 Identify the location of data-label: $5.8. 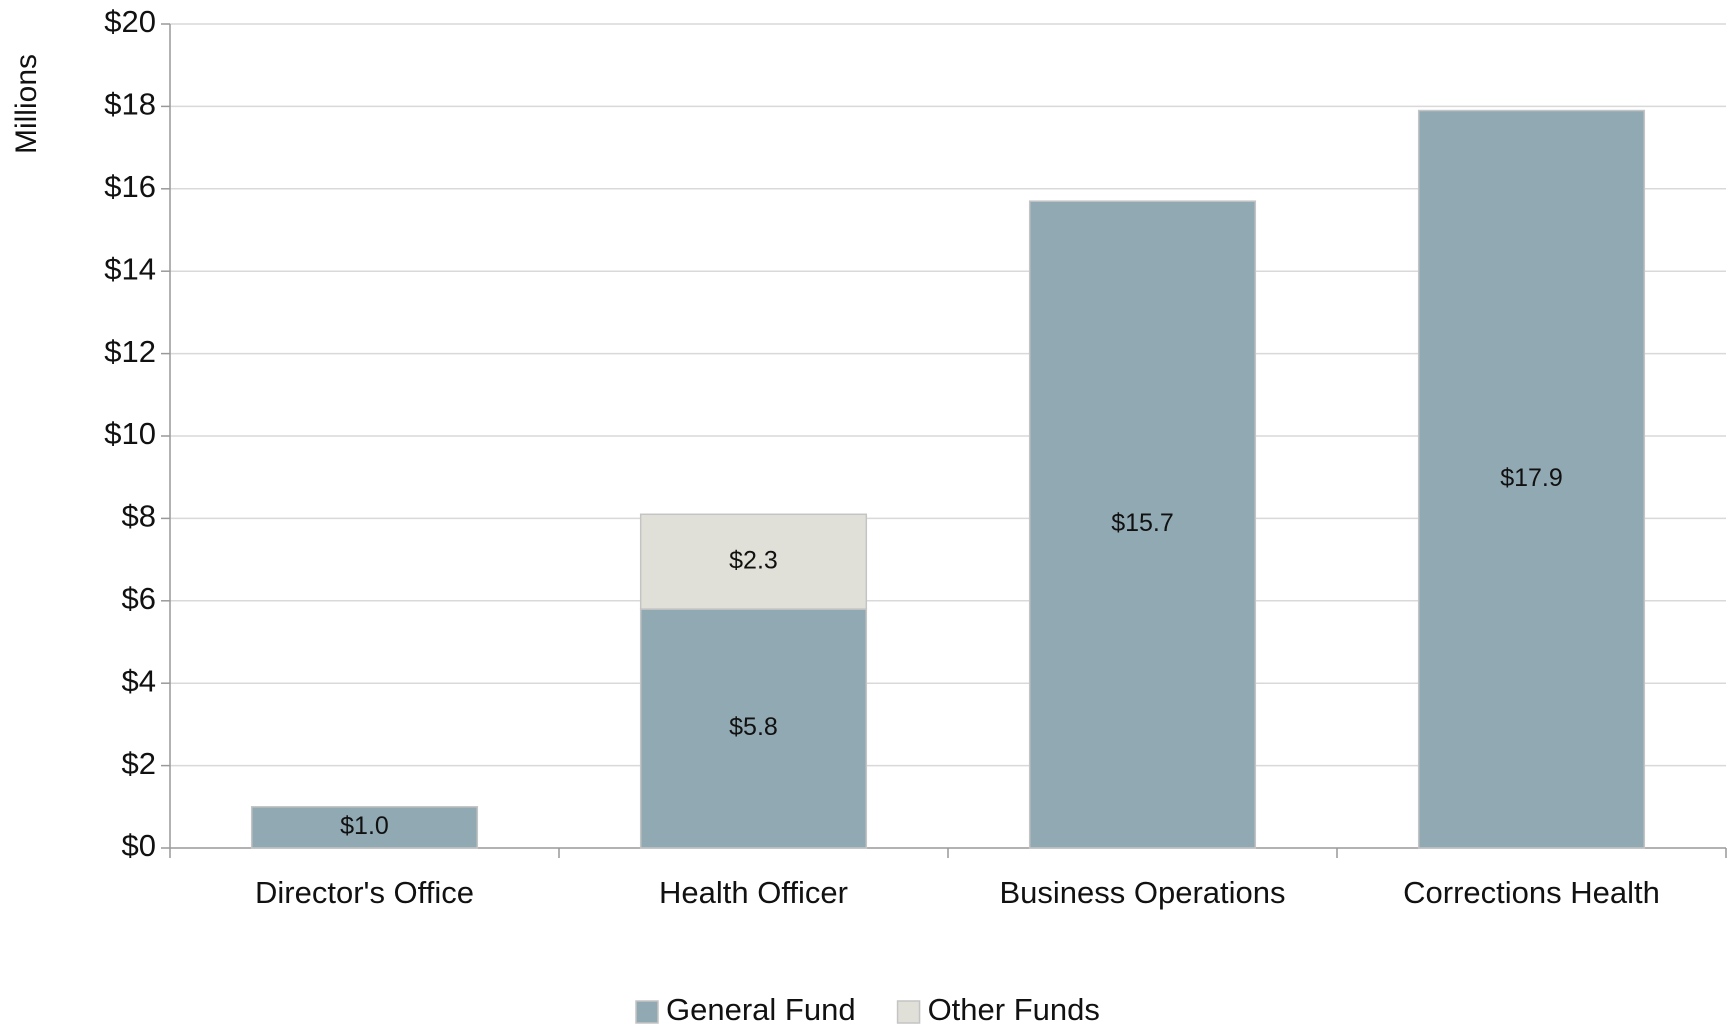
(753, 727).